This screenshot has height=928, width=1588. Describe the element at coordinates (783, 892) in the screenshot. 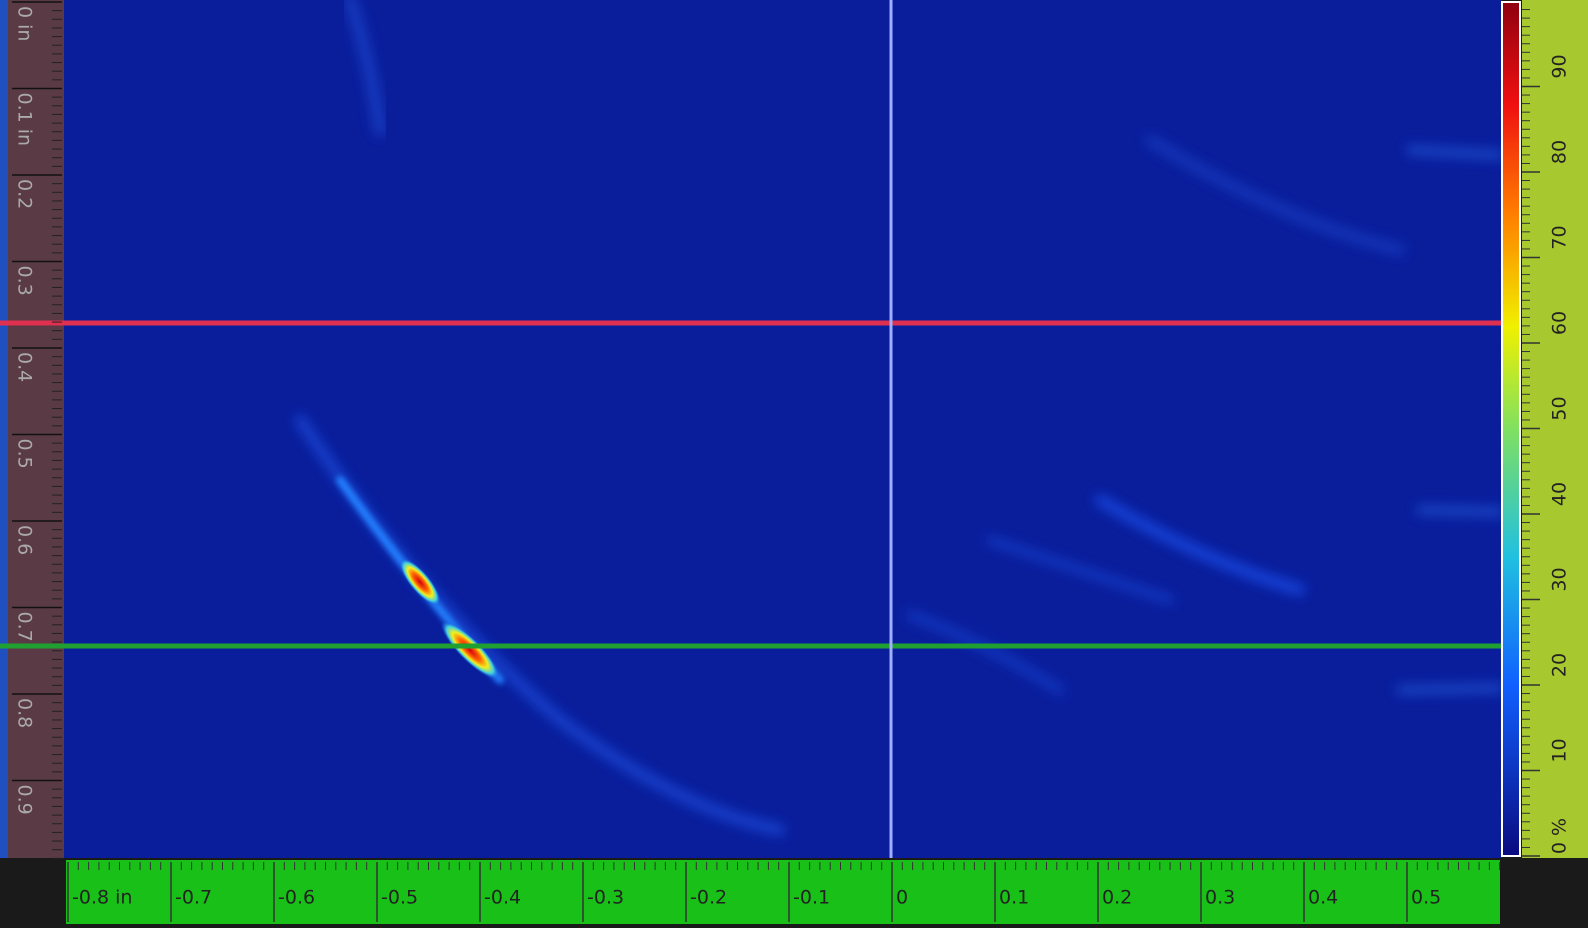

I see `bottom-ruler` at that location.